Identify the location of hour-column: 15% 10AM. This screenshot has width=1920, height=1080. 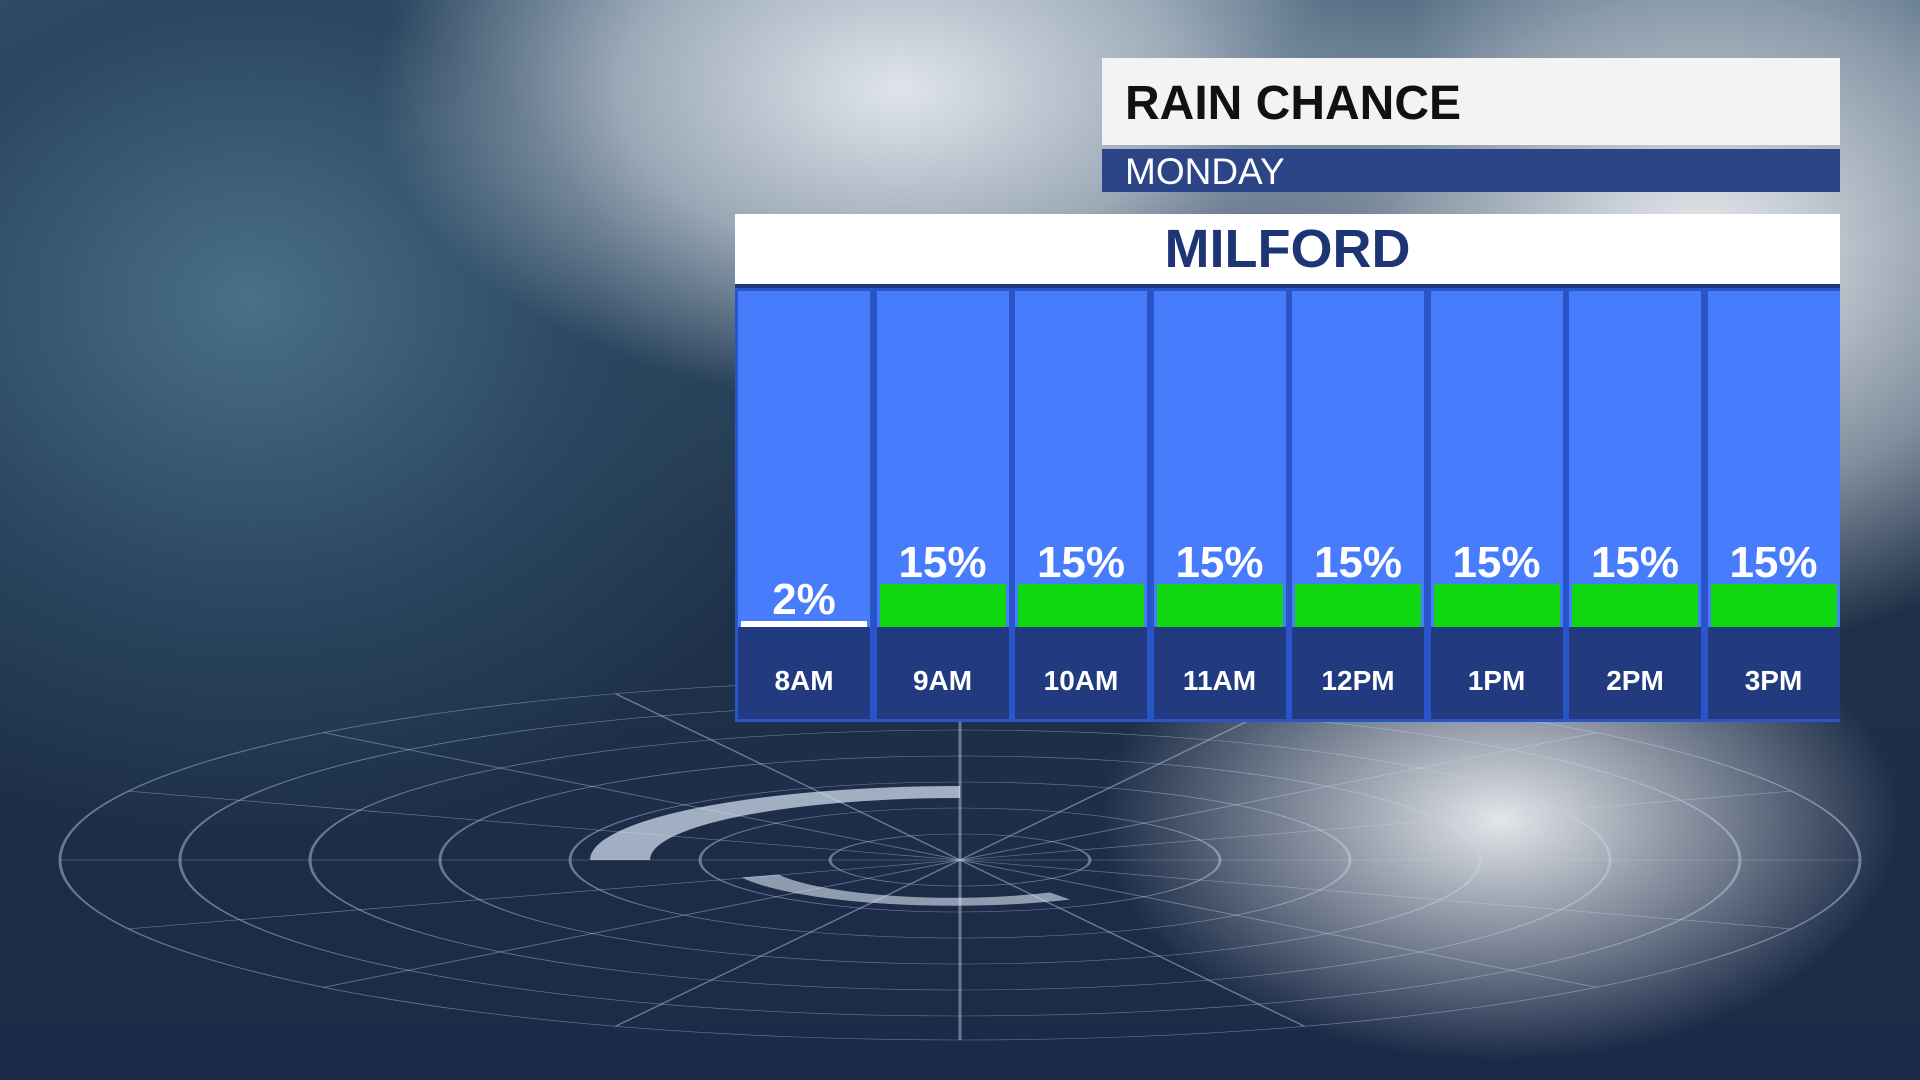
(1081, 505).